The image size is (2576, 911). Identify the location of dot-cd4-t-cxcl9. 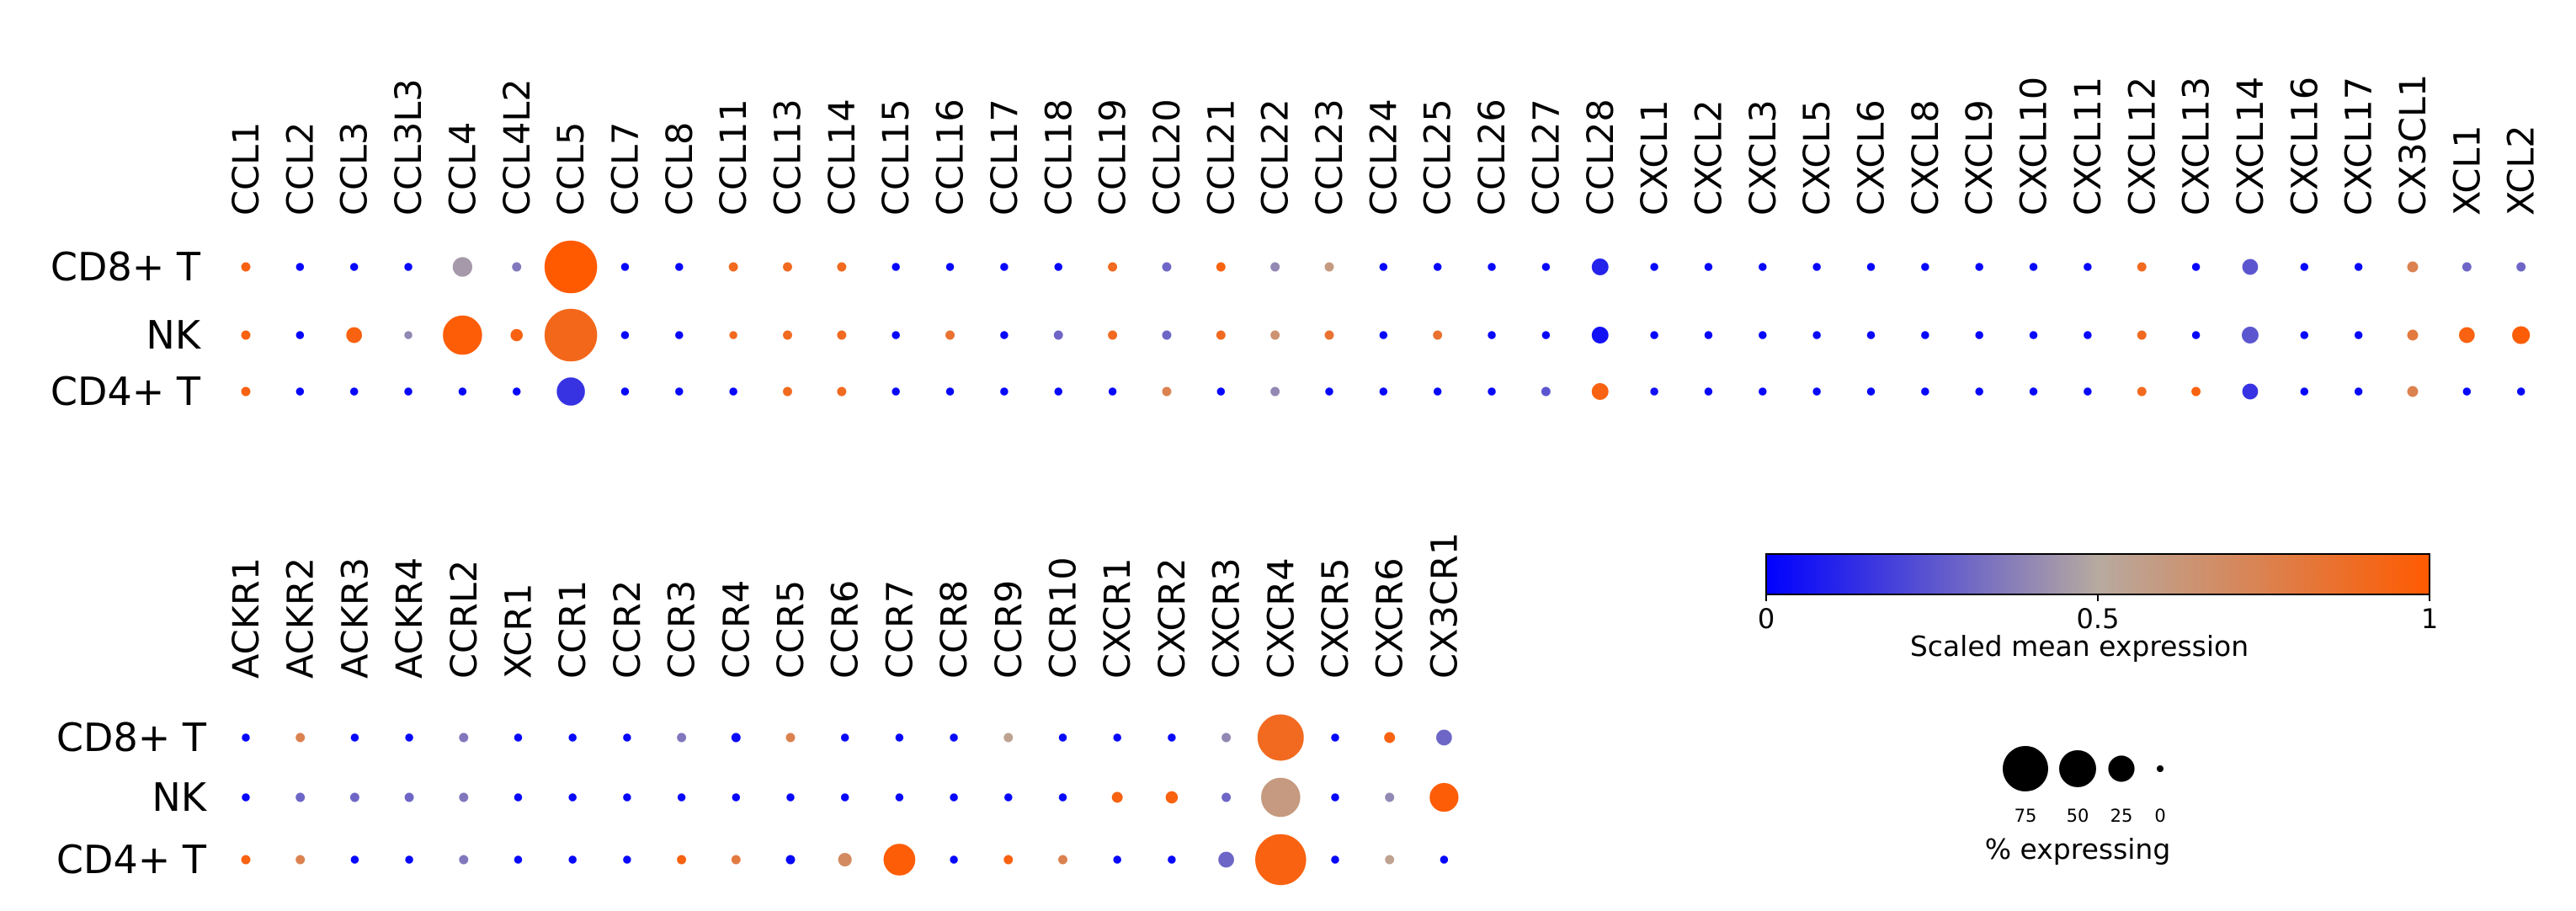
(1979, 391).